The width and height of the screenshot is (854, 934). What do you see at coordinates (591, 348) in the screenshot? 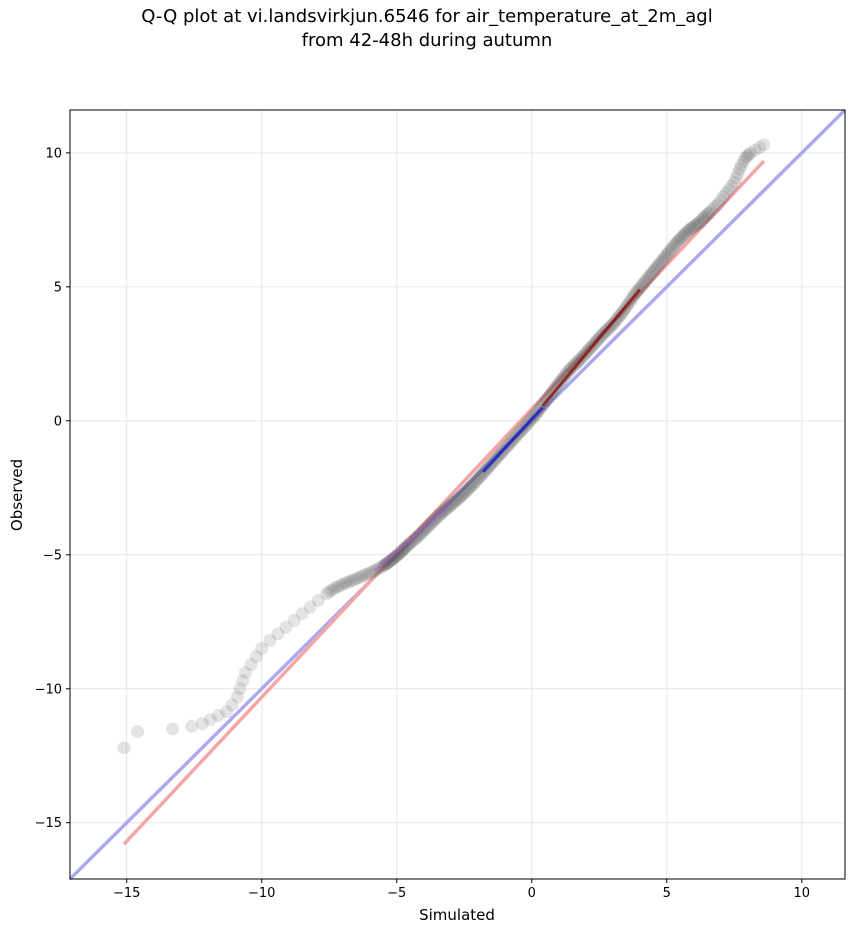
I see `central-high-segment` at bounding box center [591, 348].